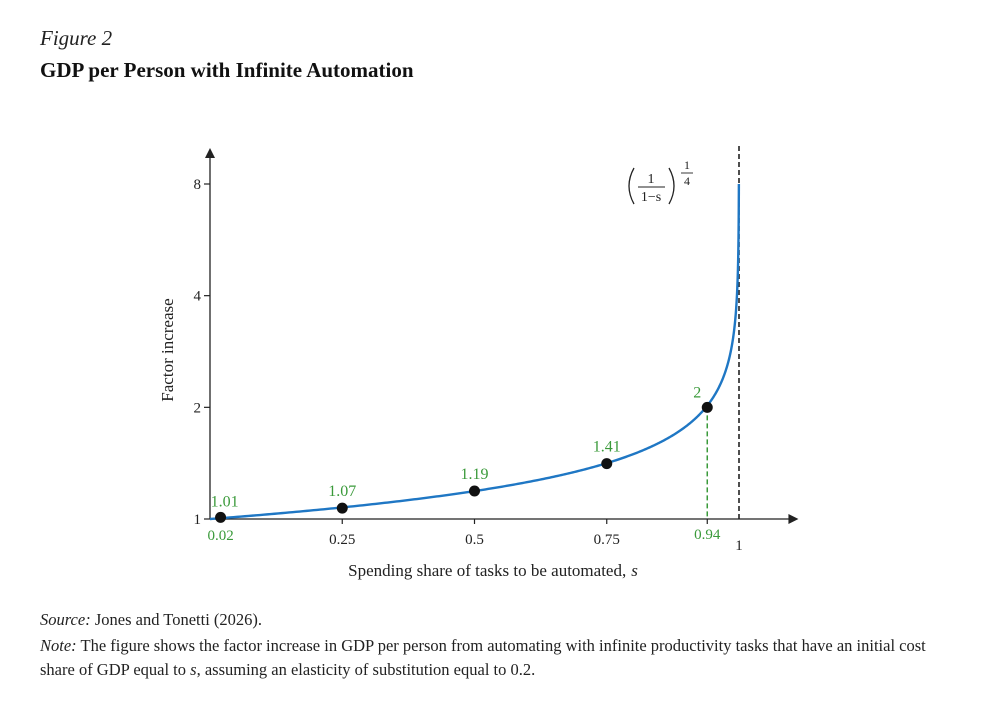  I want to click on x-tick-label-1: 1, so click(739, 546).